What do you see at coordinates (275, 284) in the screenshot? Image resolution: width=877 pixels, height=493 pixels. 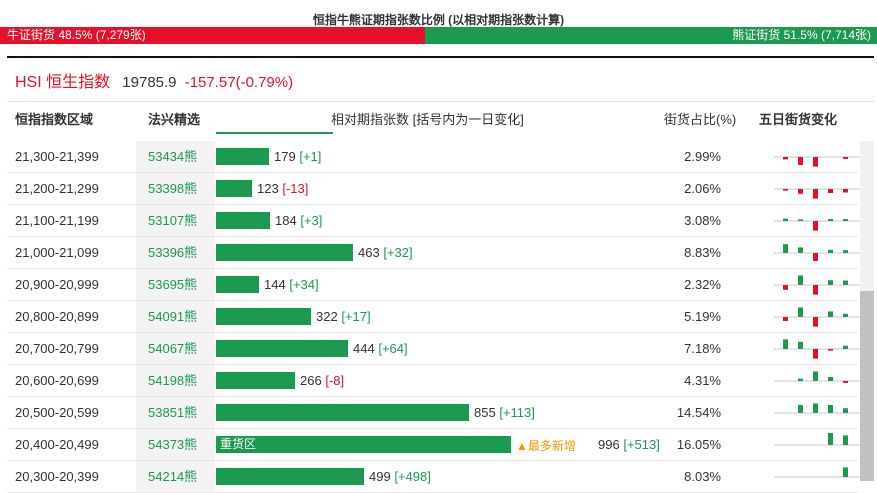 I see `count-value: 144` at bounding box center [275, 284].